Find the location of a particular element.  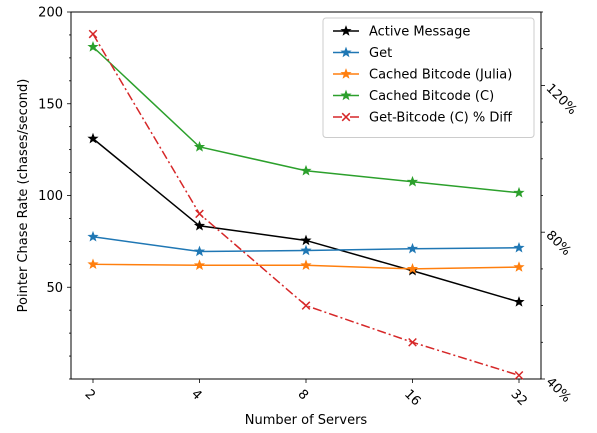

y-tick-label: 100 is located at coordinates (50, 196).